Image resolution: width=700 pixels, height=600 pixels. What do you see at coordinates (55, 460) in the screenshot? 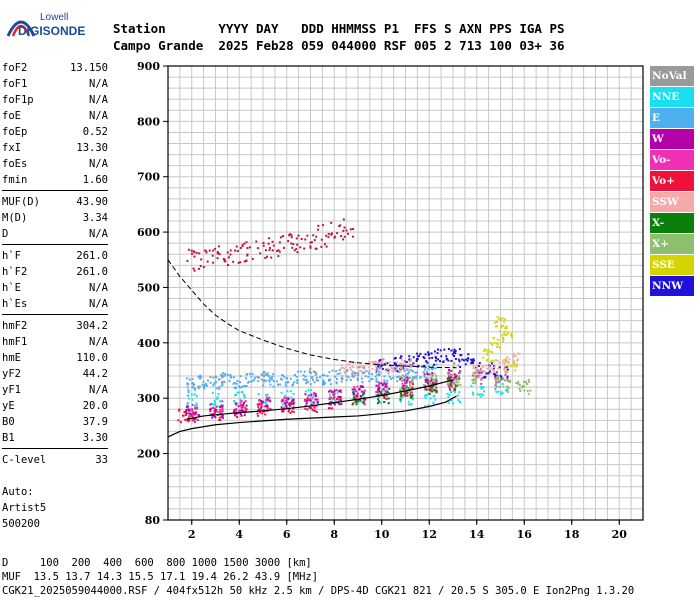
I see `param-group-confidence: C-level 33` at bounding box center [55, 460].